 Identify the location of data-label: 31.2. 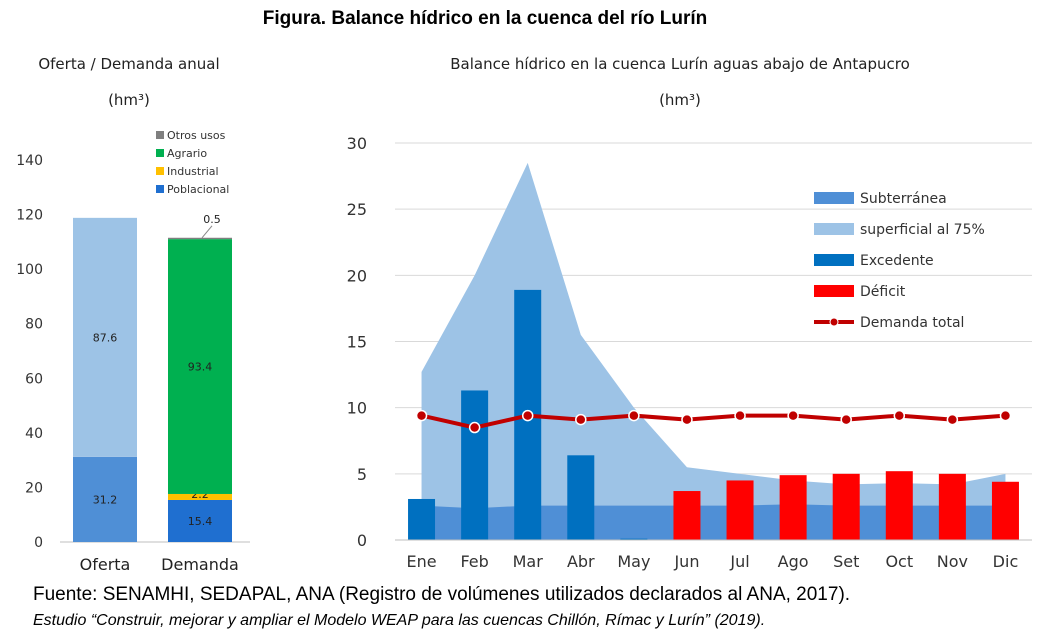
(105, 499).